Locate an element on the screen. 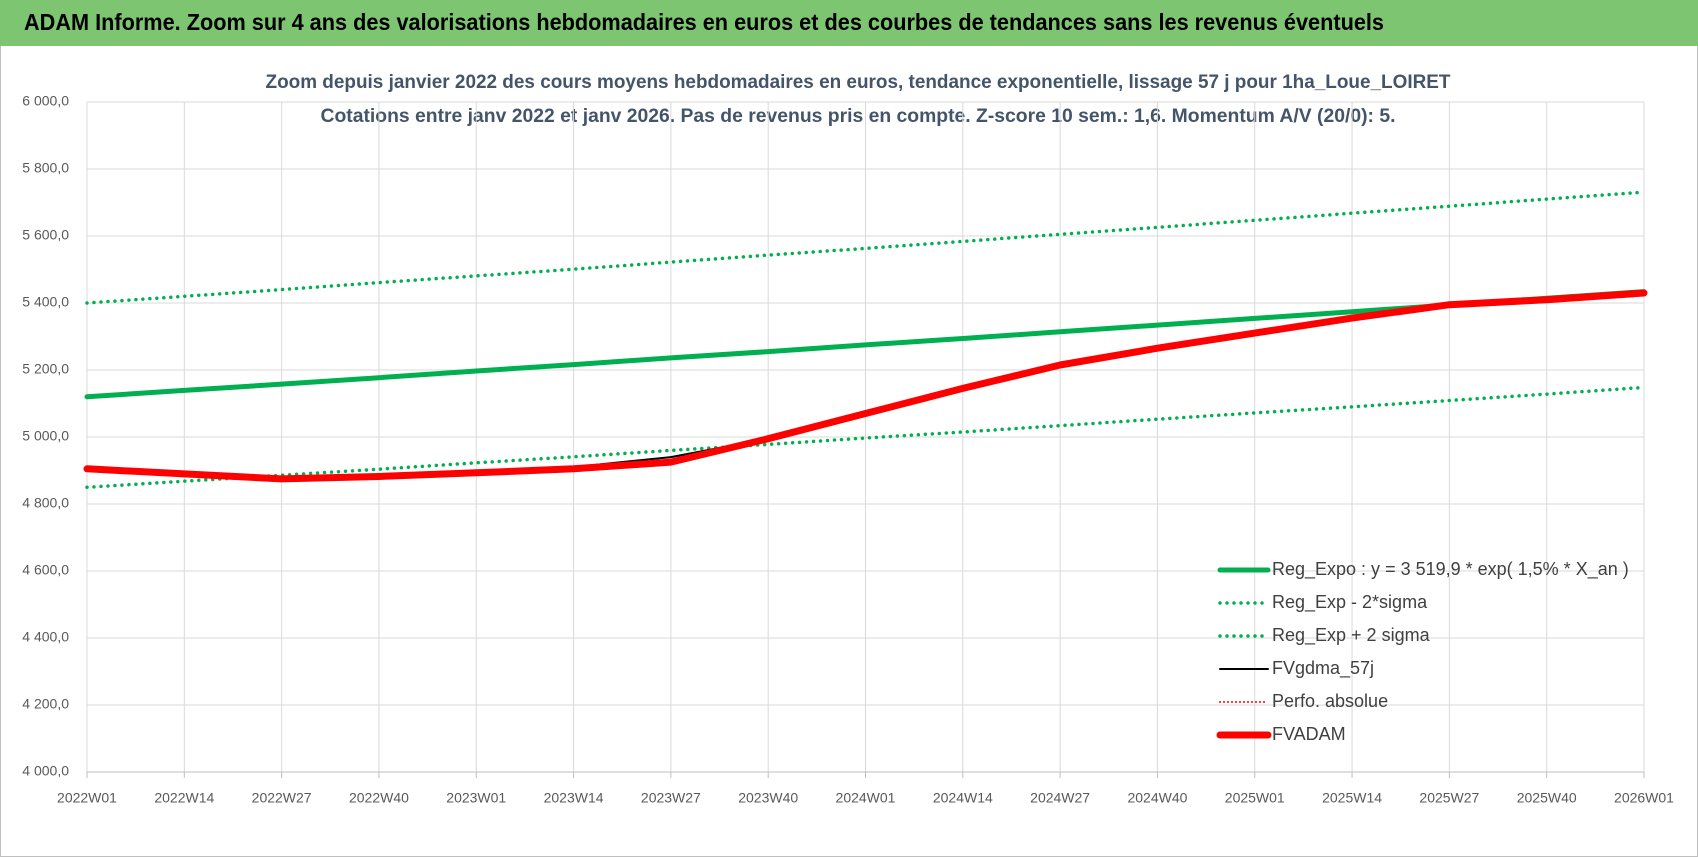 Image resolution: width=1698 pixels, height=857 pixels. banner-bg is located at coordinates (849, 23).